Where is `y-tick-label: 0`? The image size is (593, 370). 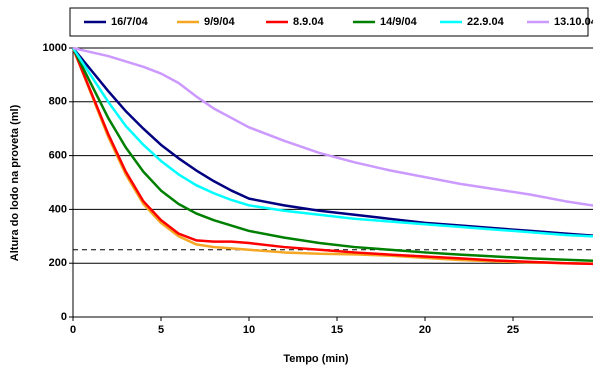
y-tick-label: 0 is located at coordinates (64, 317).